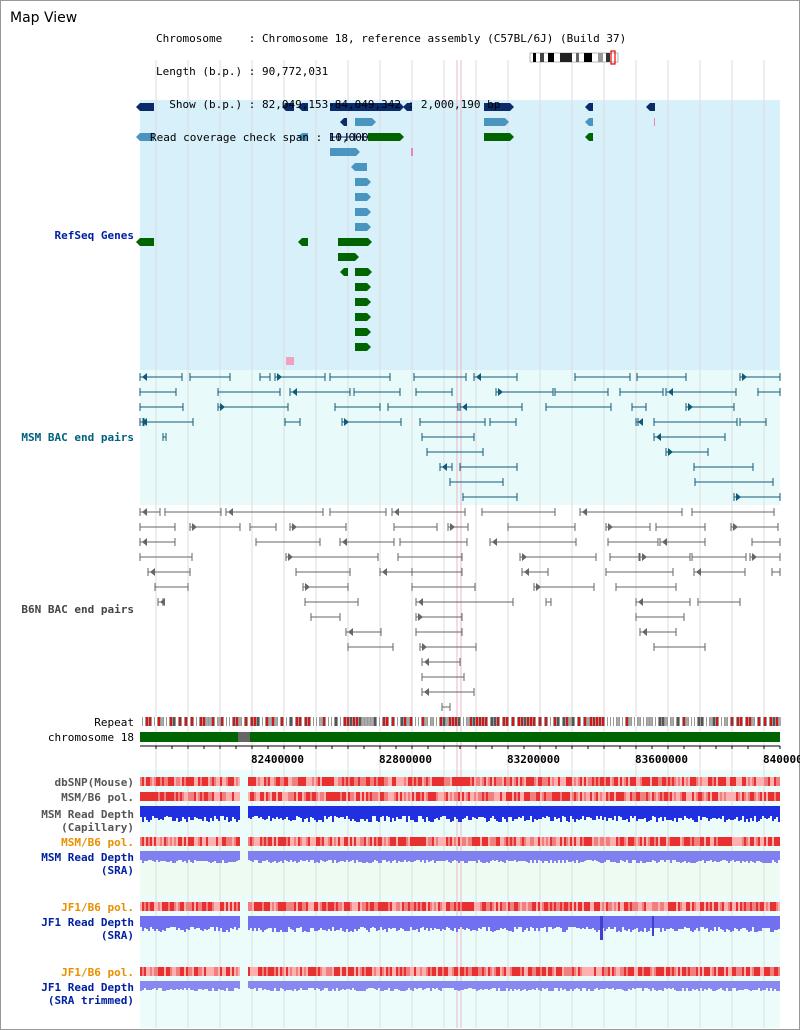 This screenshot has width=800, height=1030. Describe the element at coordinates (574, 57) in the screenshot. I see `chromosome-ideogram` at that location.